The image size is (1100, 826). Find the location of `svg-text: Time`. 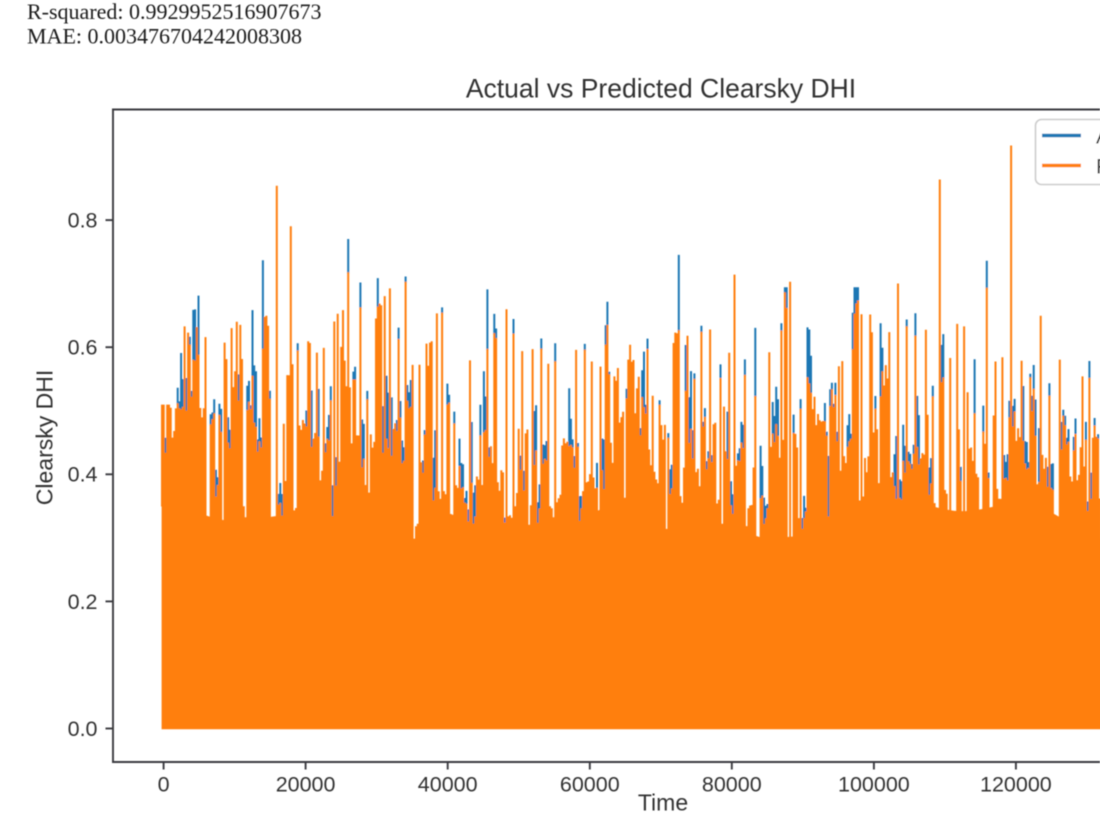

svg-text: Time is located at coordinates (663, 803).